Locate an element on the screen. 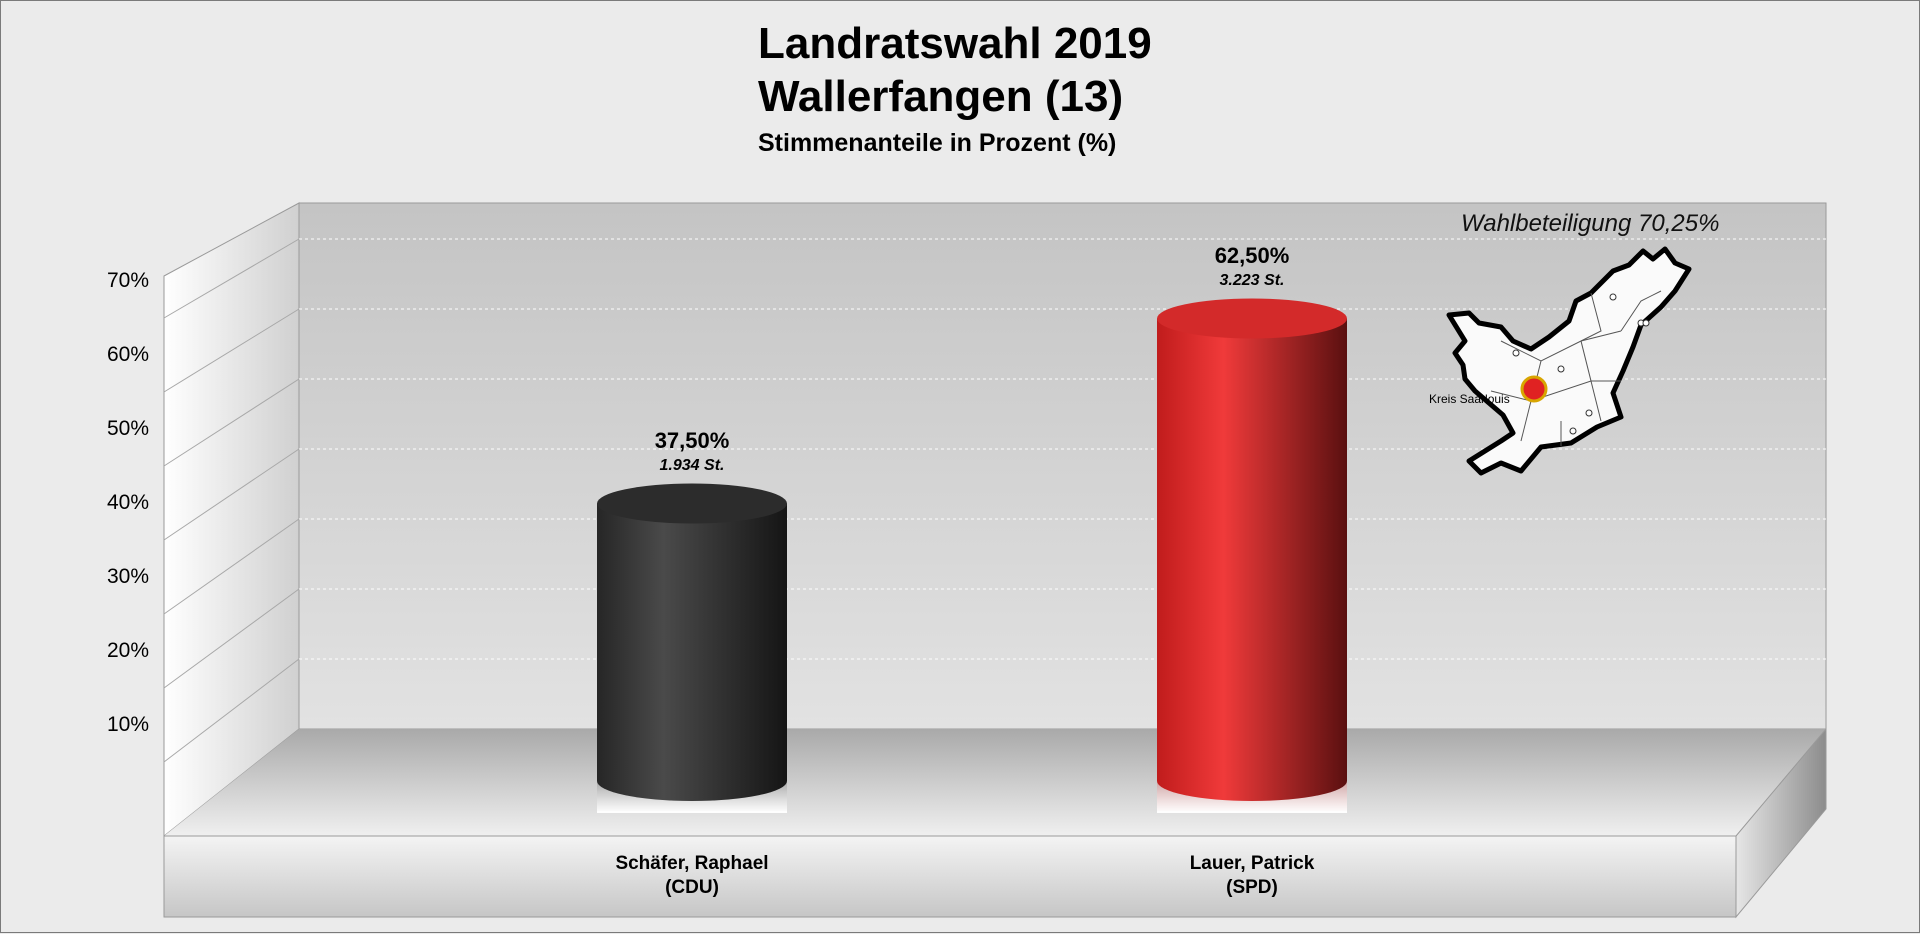 The height and width of the screenshot is (934, 1920). y-tick-label: 20% is located at coordinates (127, 650).